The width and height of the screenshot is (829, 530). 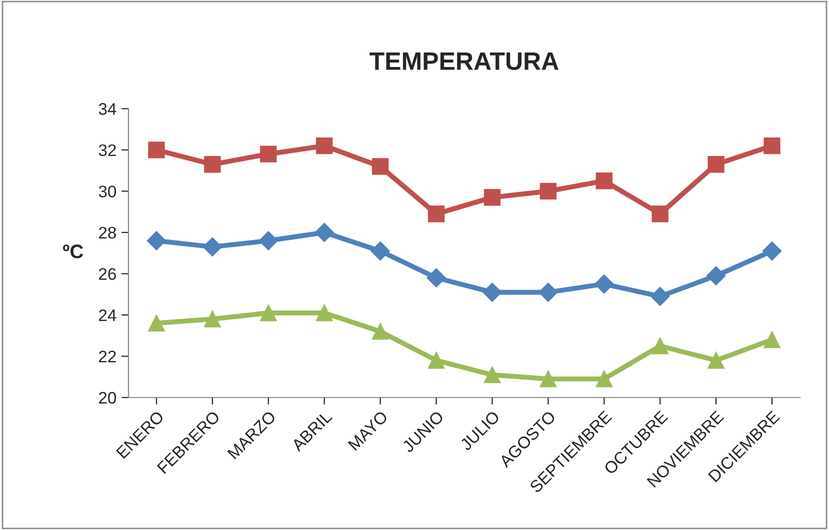 I want to click on y-tick-label: 34, so click(x=107, y=109).